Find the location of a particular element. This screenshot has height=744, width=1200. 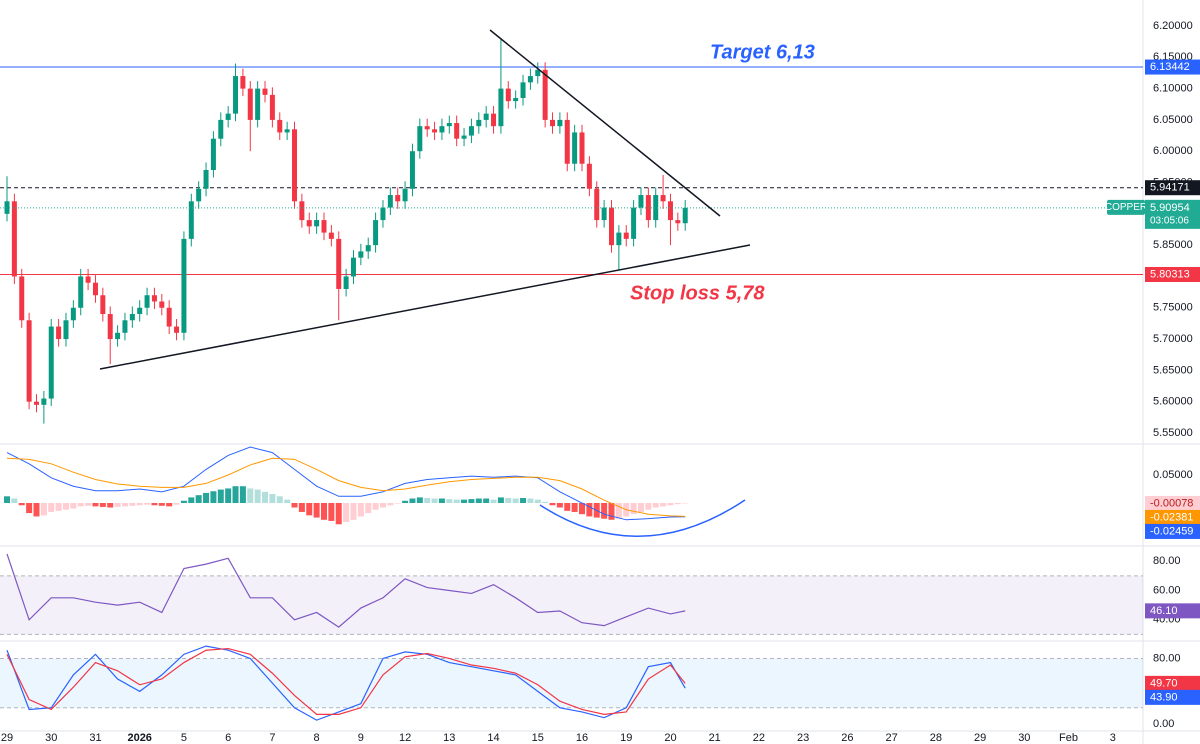

x-tick-label: 2026 is located at coordinates (139, 738).